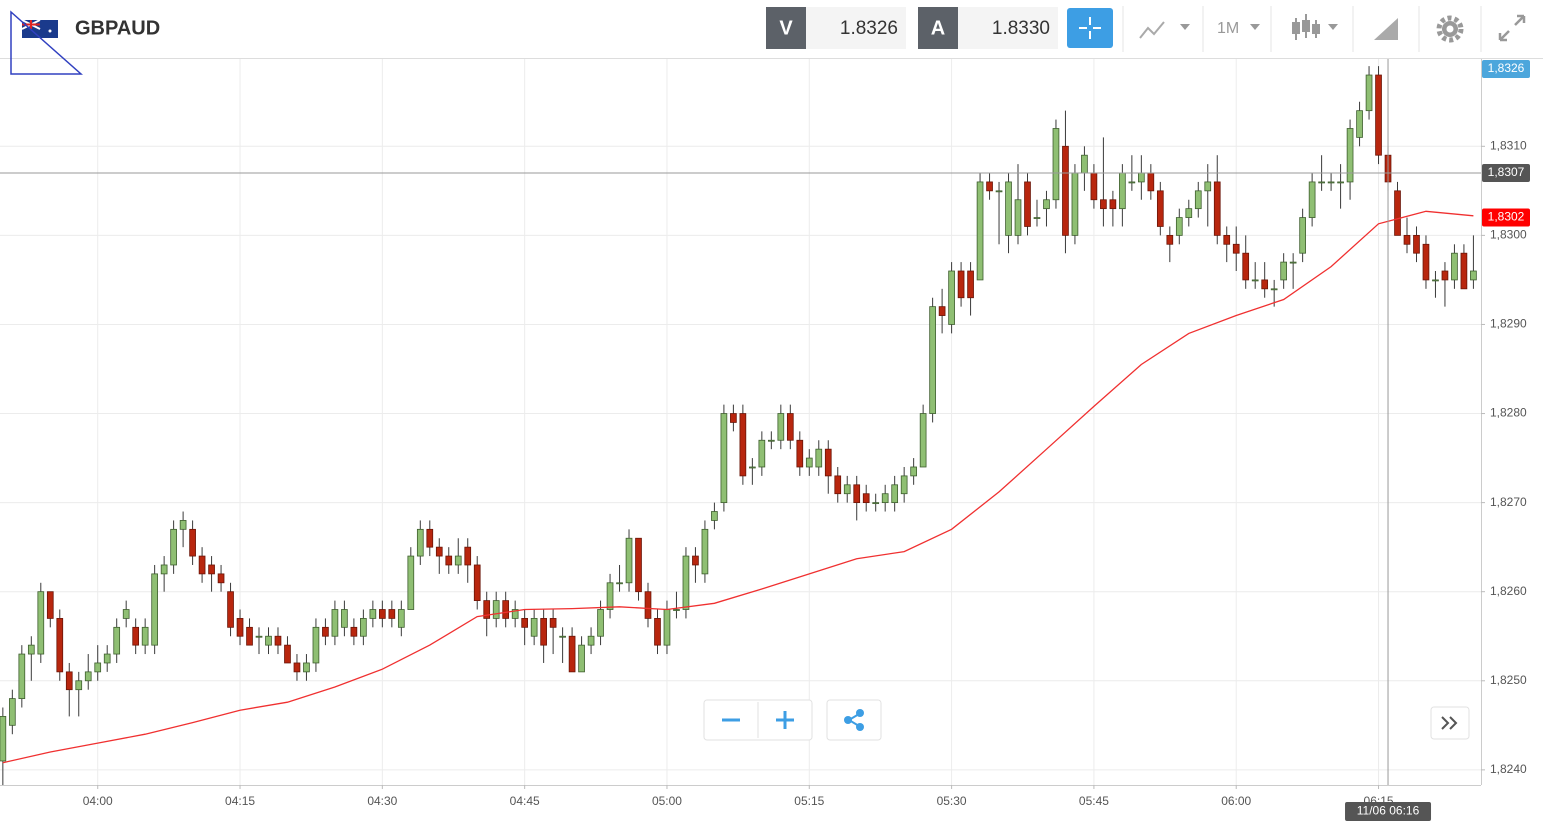  I want to click on timeframe: 1M, so click(1228, 28).